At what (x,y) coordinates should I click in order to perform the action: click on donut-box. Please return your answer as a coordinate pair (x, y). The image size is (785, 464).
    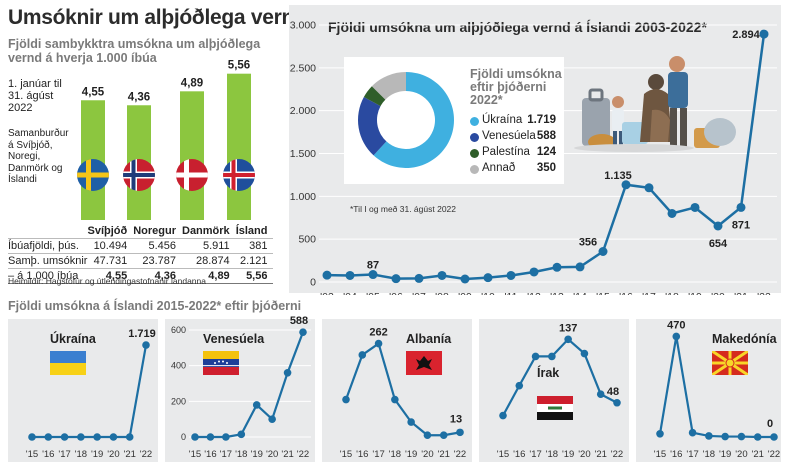
    Looking at the image, I should click on (454, 120).